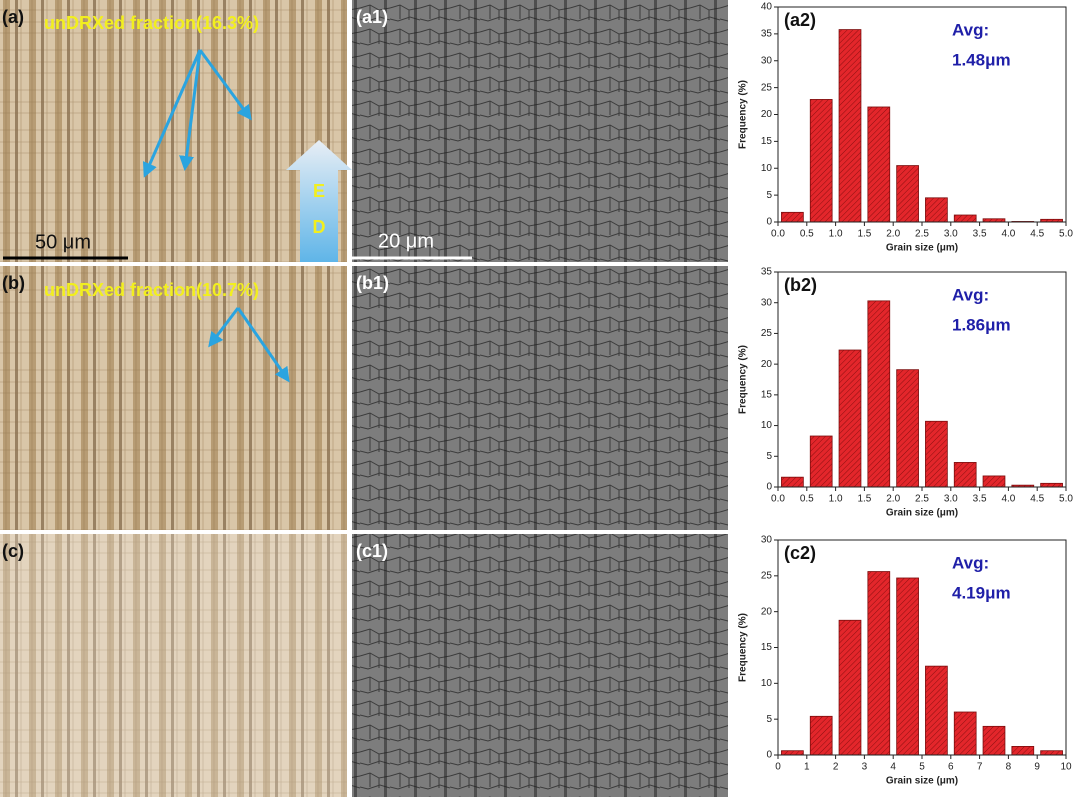 The image size is (1080, 797). Describe the element at coordinates (807, 234) in the screenshot. I see `x-tick-label: 0.5` at that location.